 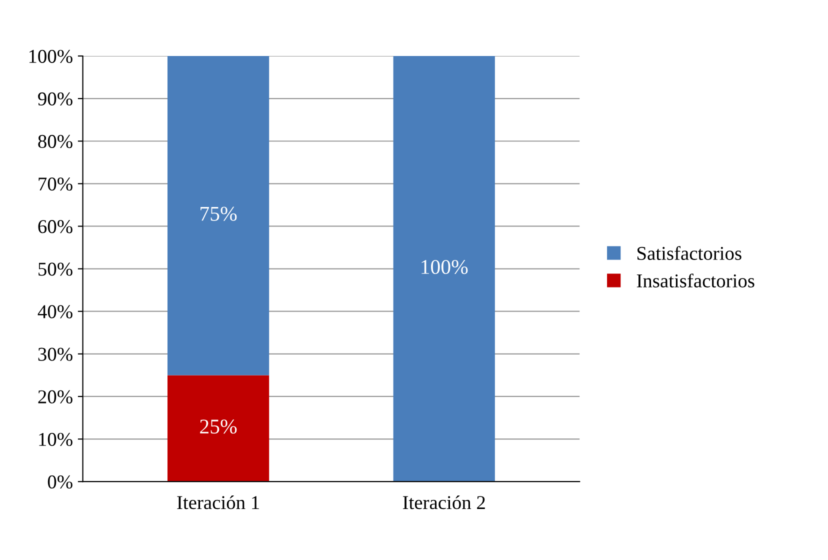 I want to click on y-tick-label: 50%, so click(x=55, y=269).